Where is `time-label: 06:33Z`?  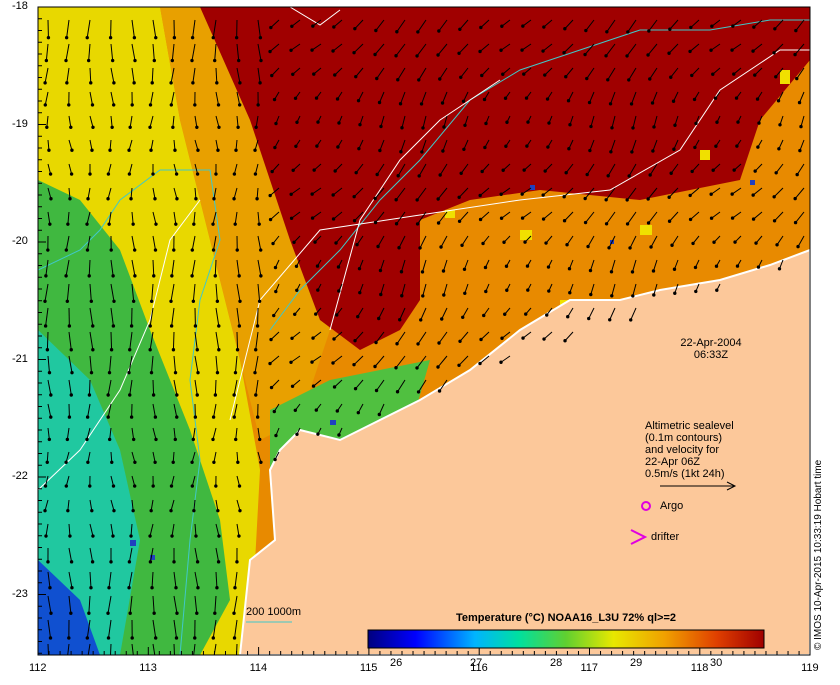
time-label: 06:33Z is located at coordinates (711, 355).